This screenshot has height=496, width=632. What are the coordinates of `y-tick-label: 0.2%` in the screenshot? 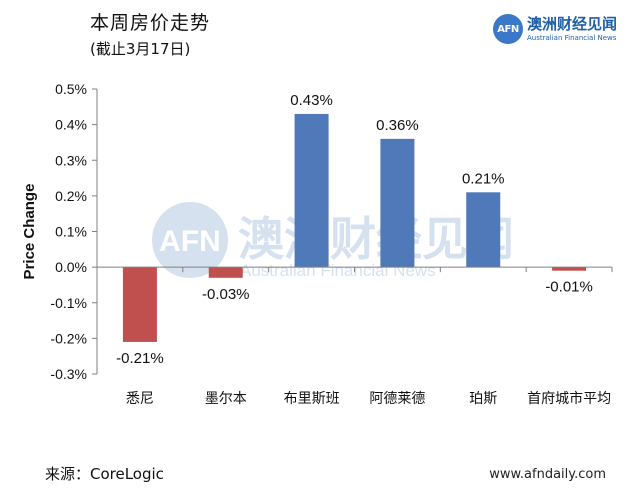 It's located at (71, 196).